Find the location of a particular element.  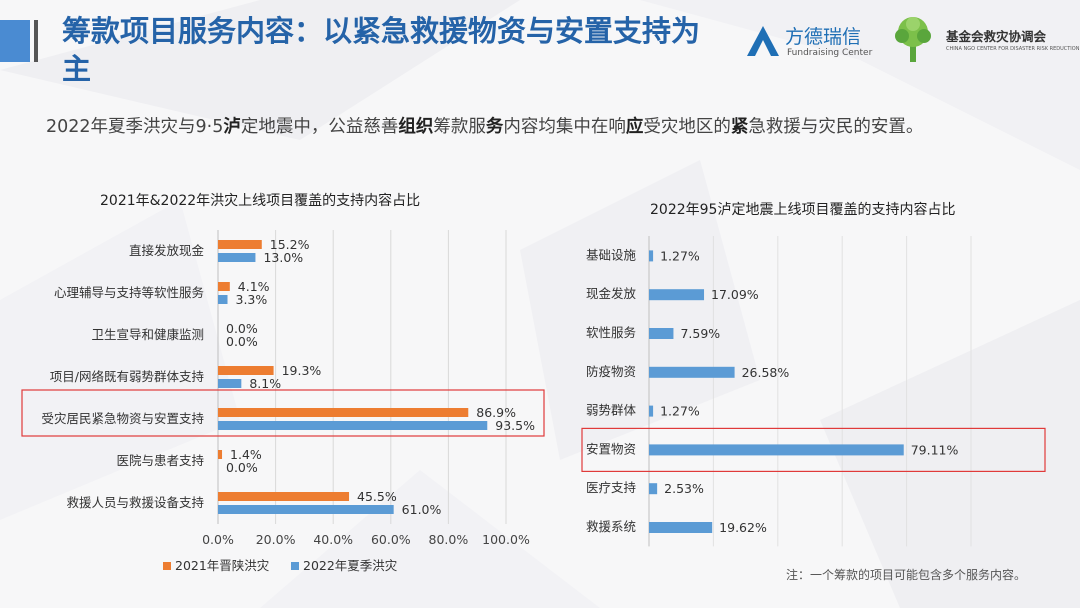

page-title: 筹款项目服务内容：以紧急救援物资与安置支持为主 is located at coordinates (381, 50).